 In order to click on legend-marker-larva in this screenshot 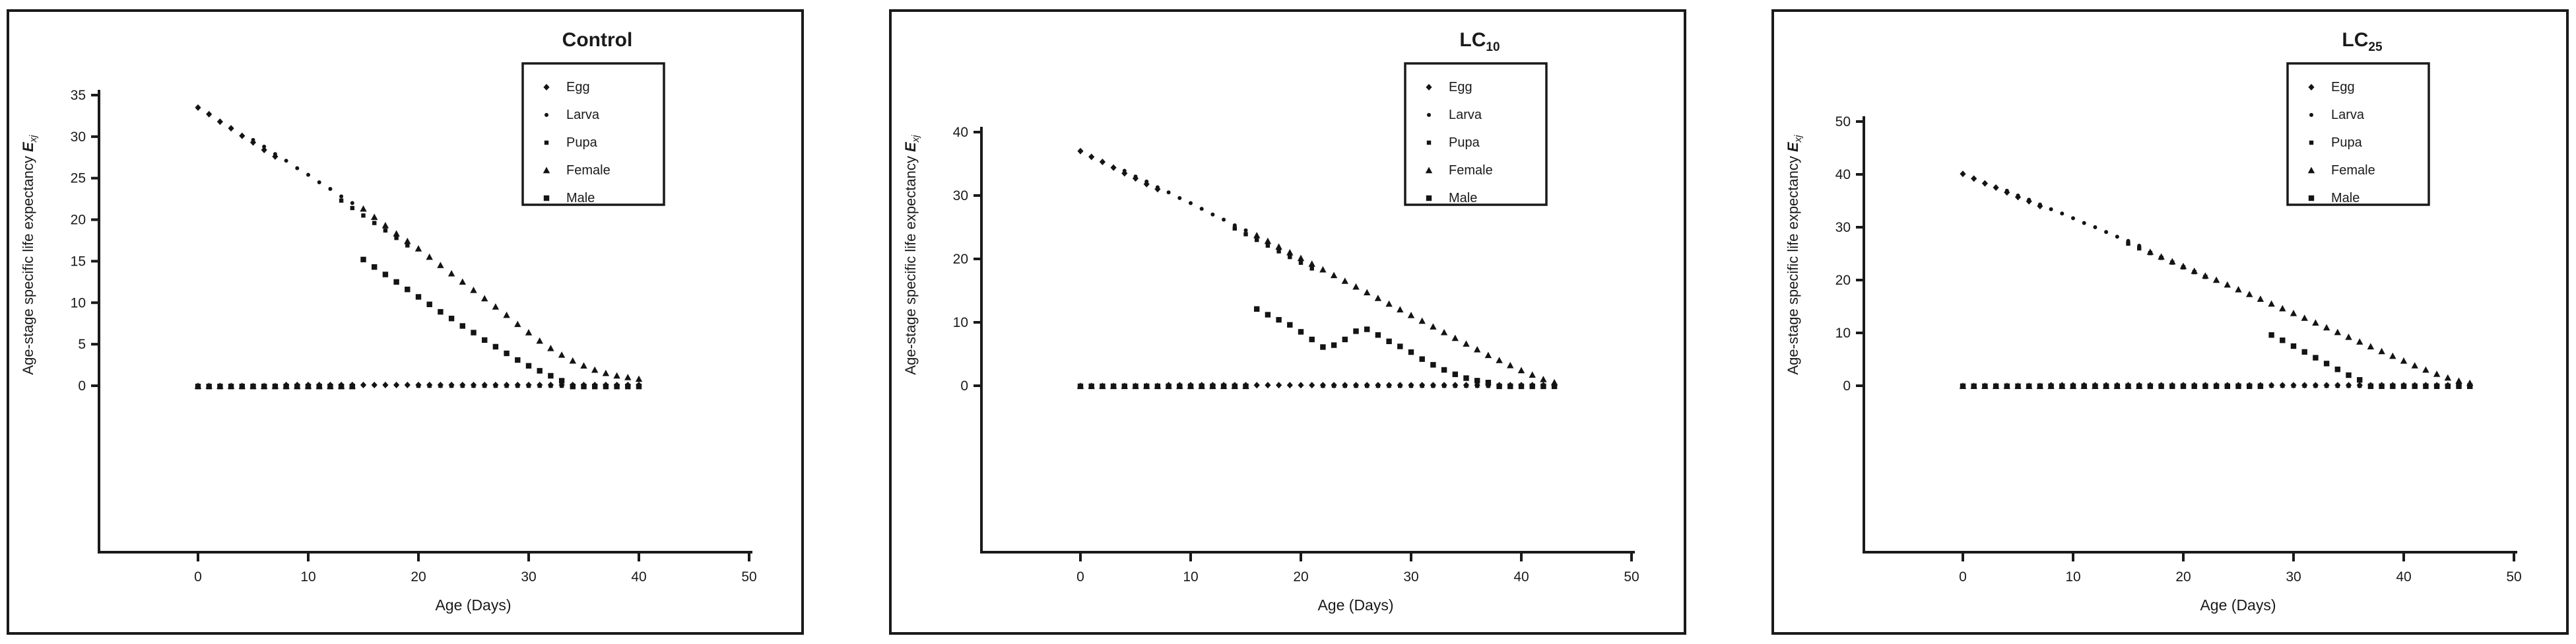, I will do `click(2311, 115)`.